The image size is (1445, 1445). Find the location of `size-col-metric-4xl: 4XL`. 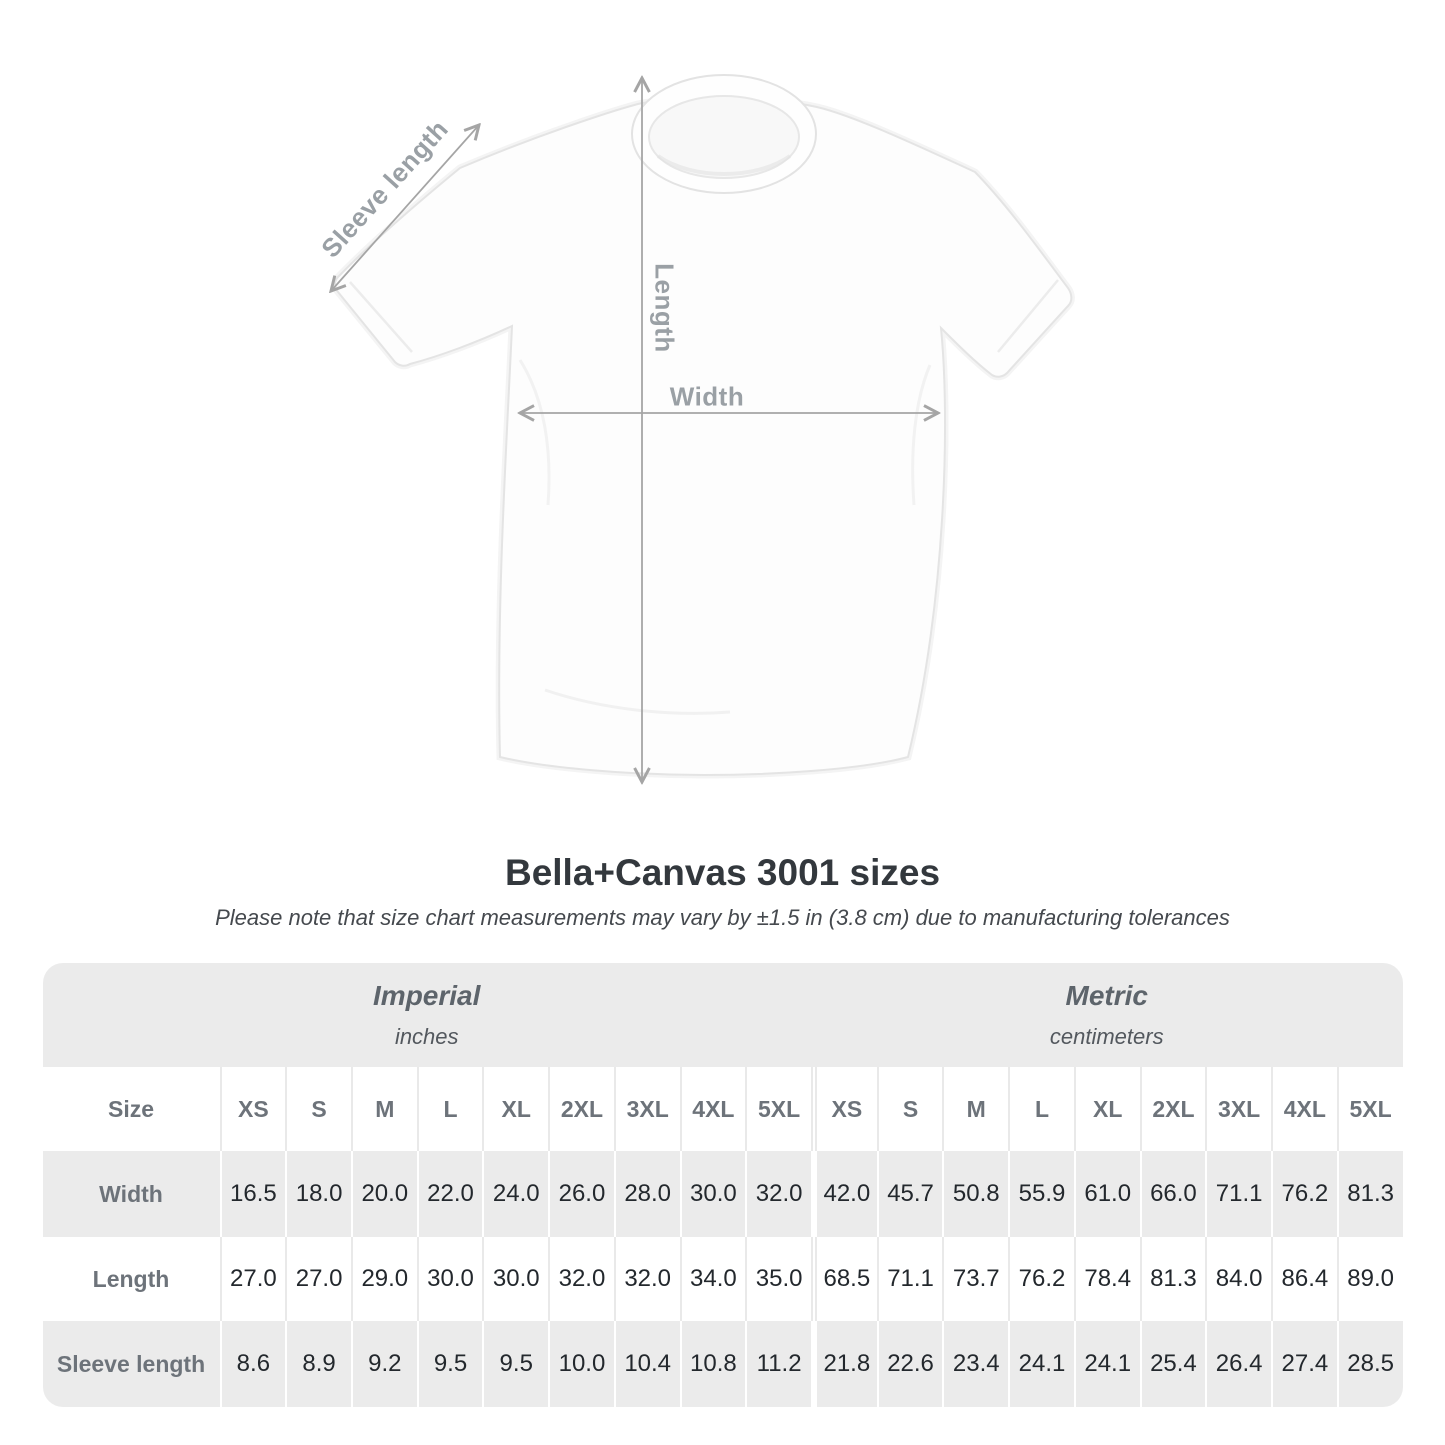

size-col-metric-4xl: 4XL is located at coordinates (1304, 1109).